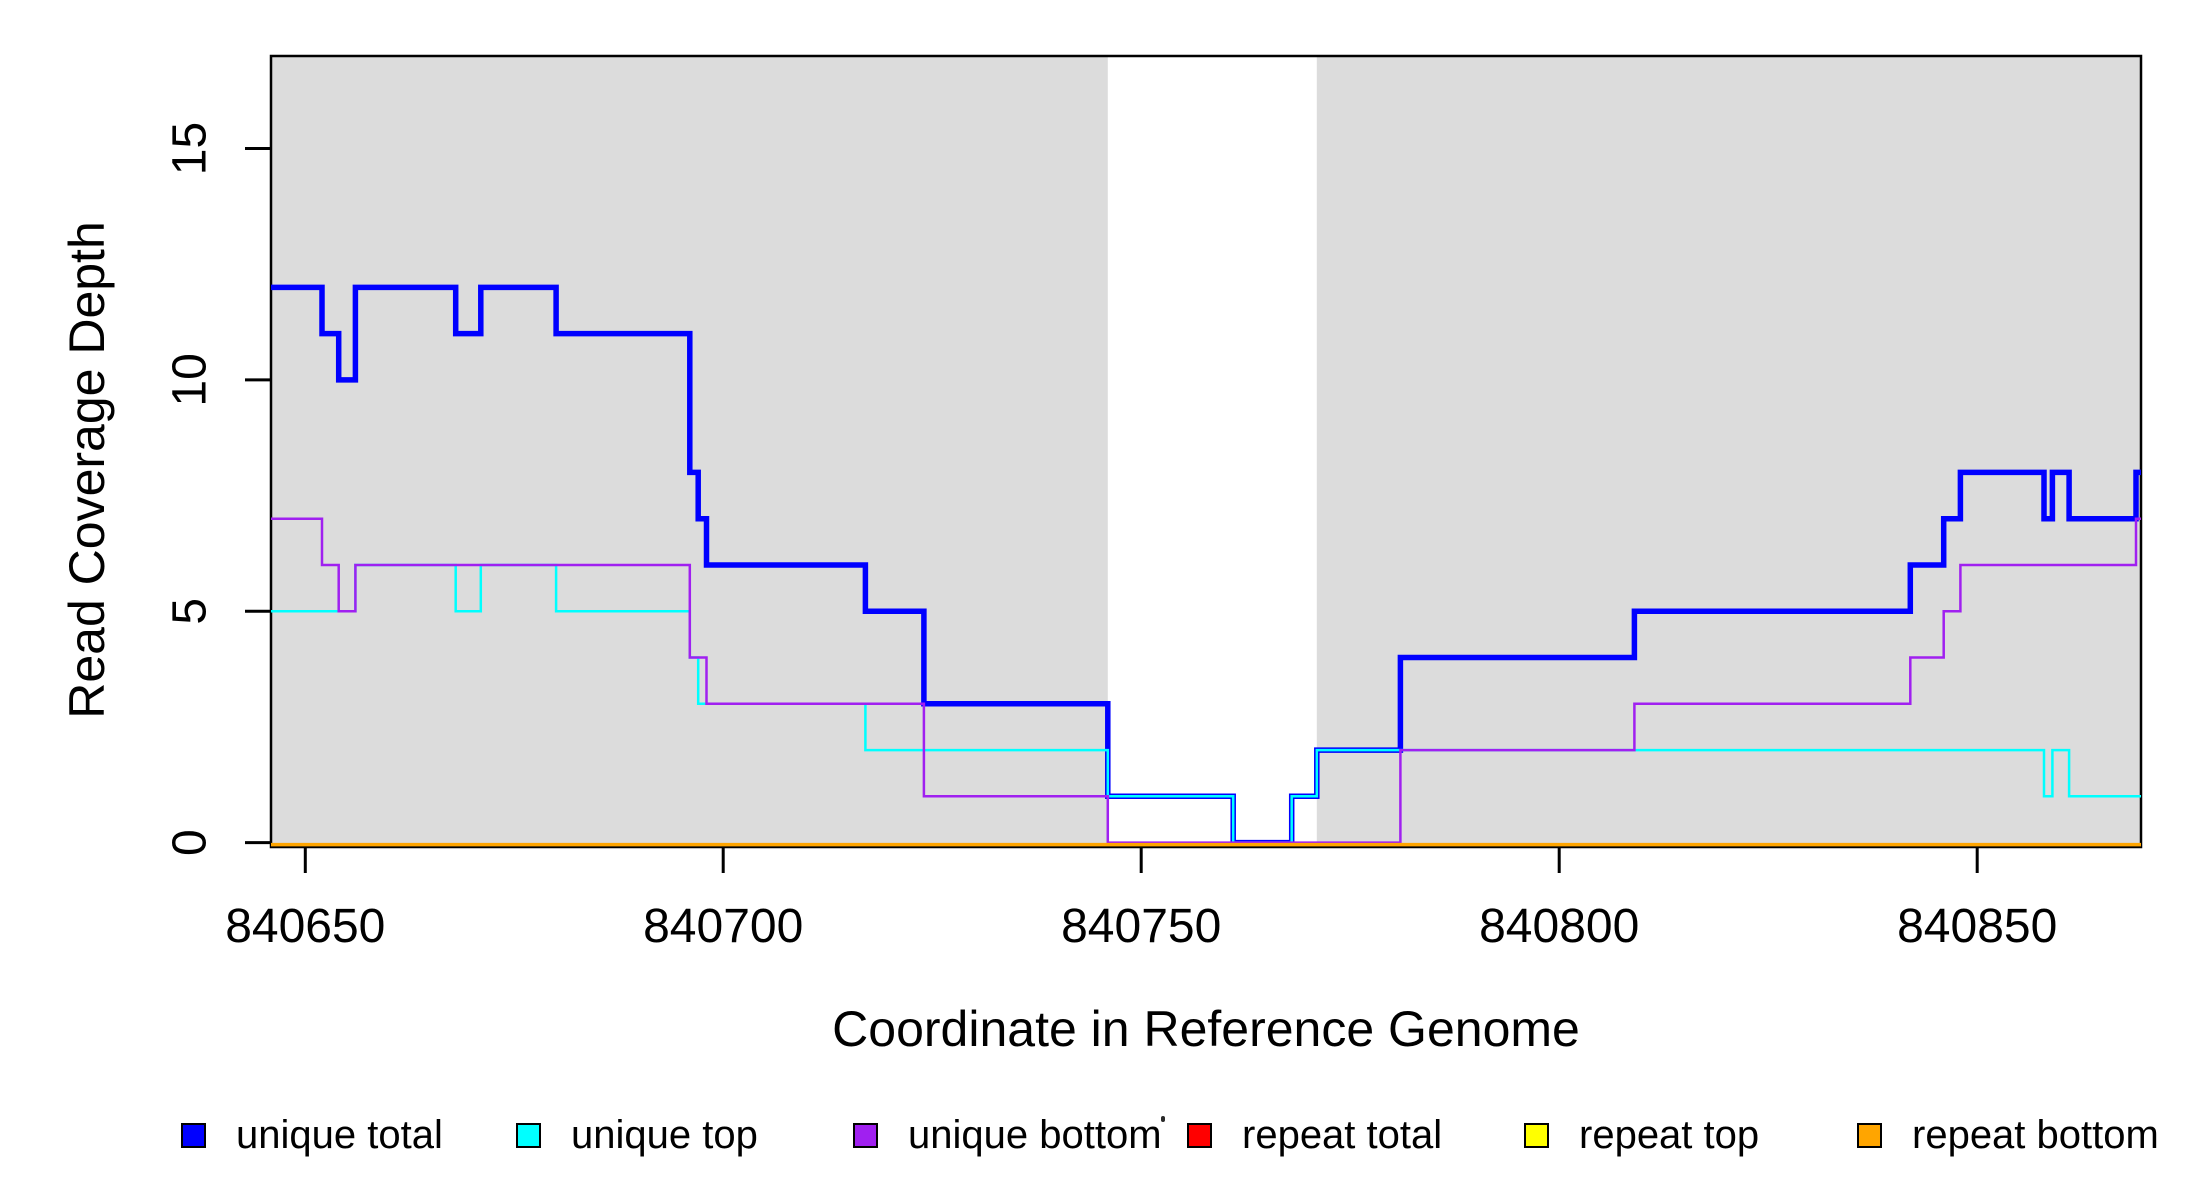  What do you see at coordinates (723, 926) in the screenshot?
I see `x-tick-label: 840700` at bounding box center [723, 926].